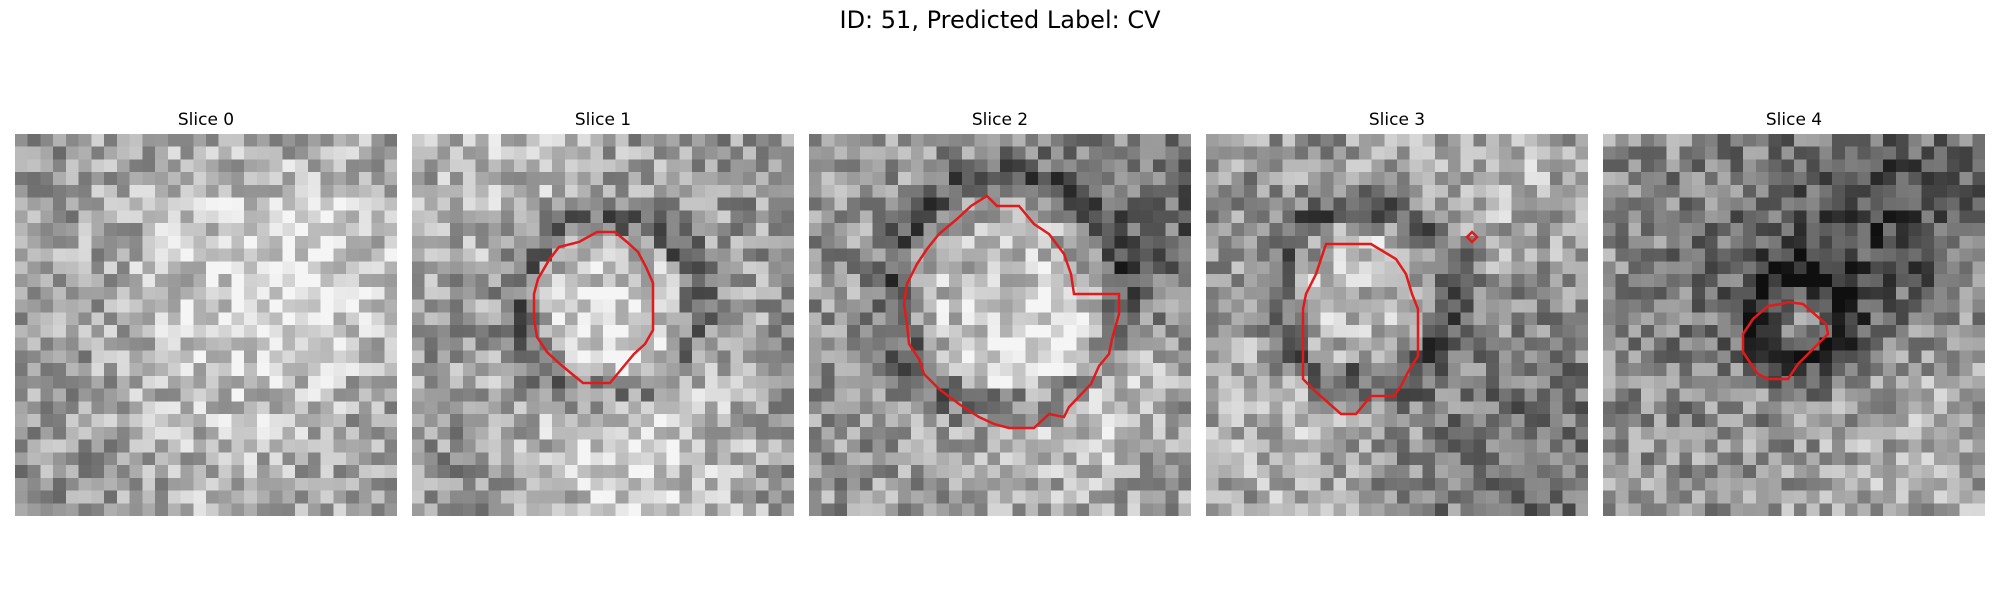 This screenshot has height=600, width=2000. Describe the element at coordinates (1000, 120) in the screenshot. I see `slice-title: Slice 2` at that location.